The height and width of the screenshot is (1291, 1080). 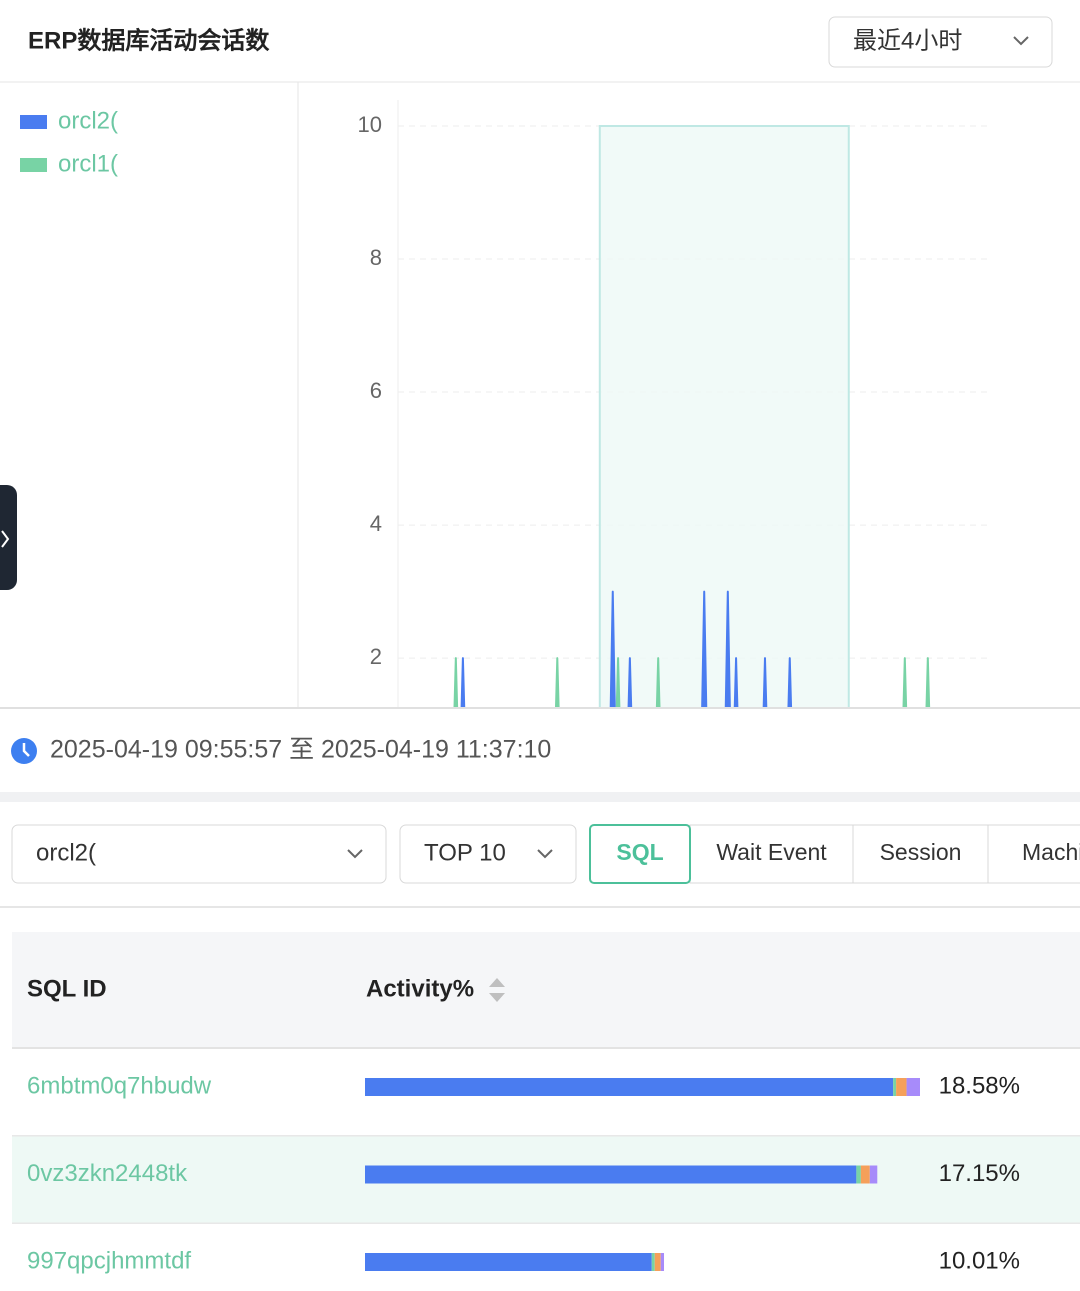 I want to click on tabs: SQL Wait Event Session Machine, so click(x=834, y=854).